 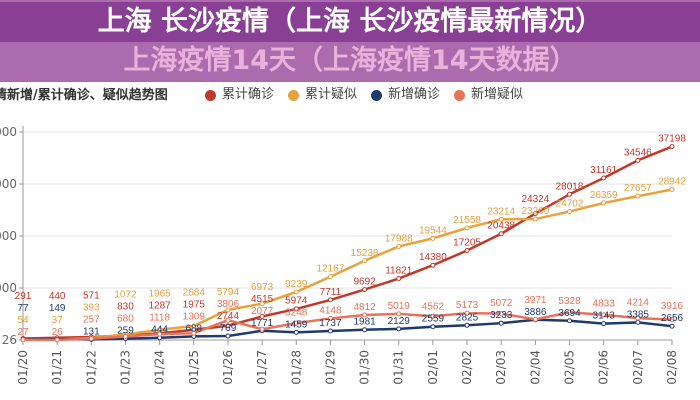 I want to click on x-tick-label: 01/30, so click(x=365, y=367).